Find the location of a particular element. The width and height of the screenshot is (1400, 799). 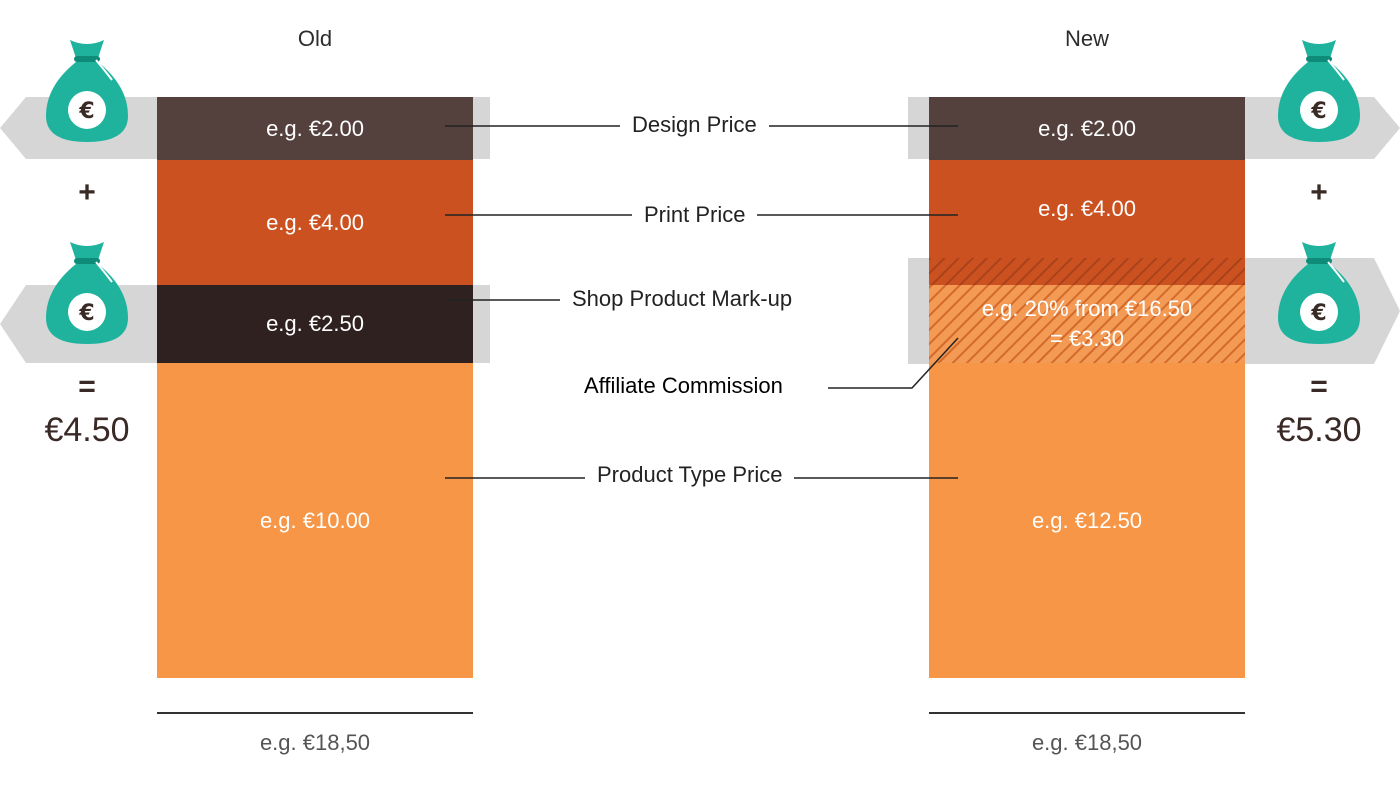

new-print-segment: e.g. €4.00 is located at coordinates (1087, 209).